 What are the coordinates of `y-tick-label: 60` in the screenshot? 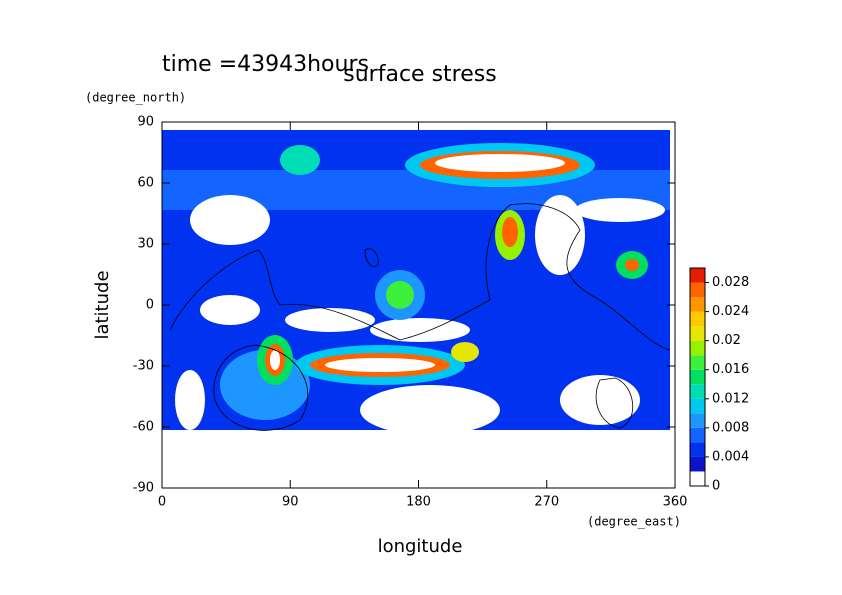 It's located at (145, 183).